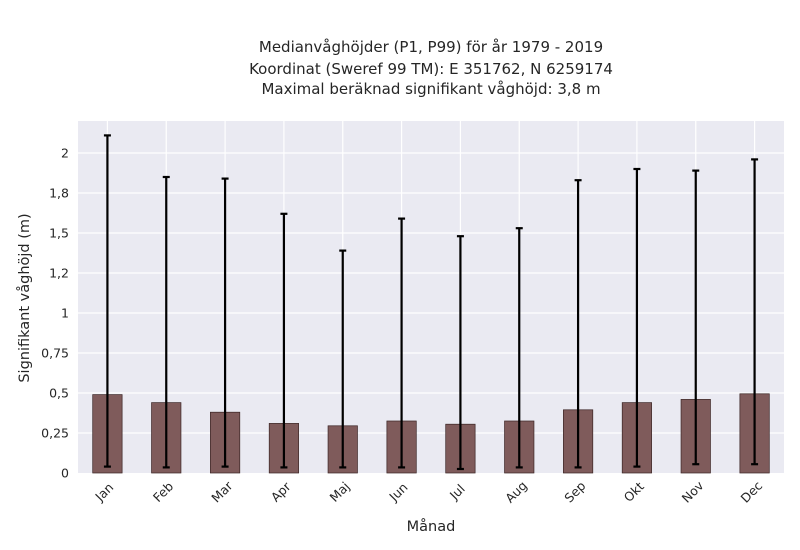  Describe the element at coordinates (340, 492) in the screenshot. I see `x-tick-label: Maj` at that location.